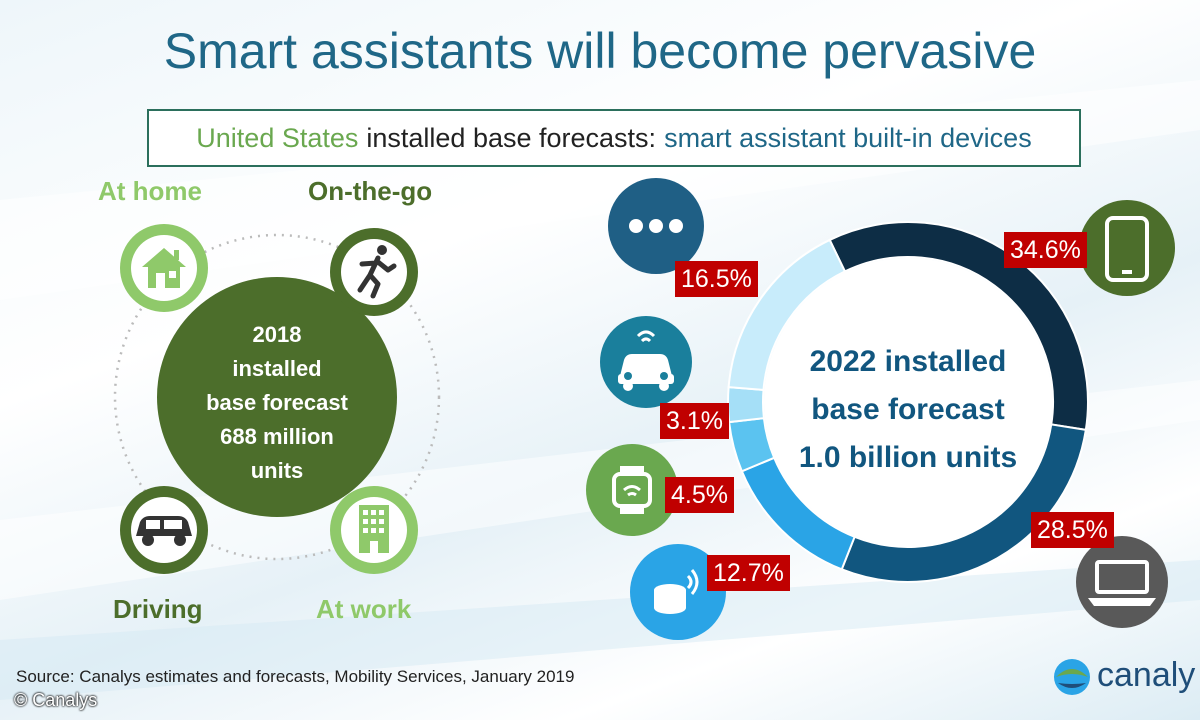 The image size is (1200, 720). Describe the element at coordinates (277, 137) in the screenshot. I see `subtitle-region: United States` at that location.